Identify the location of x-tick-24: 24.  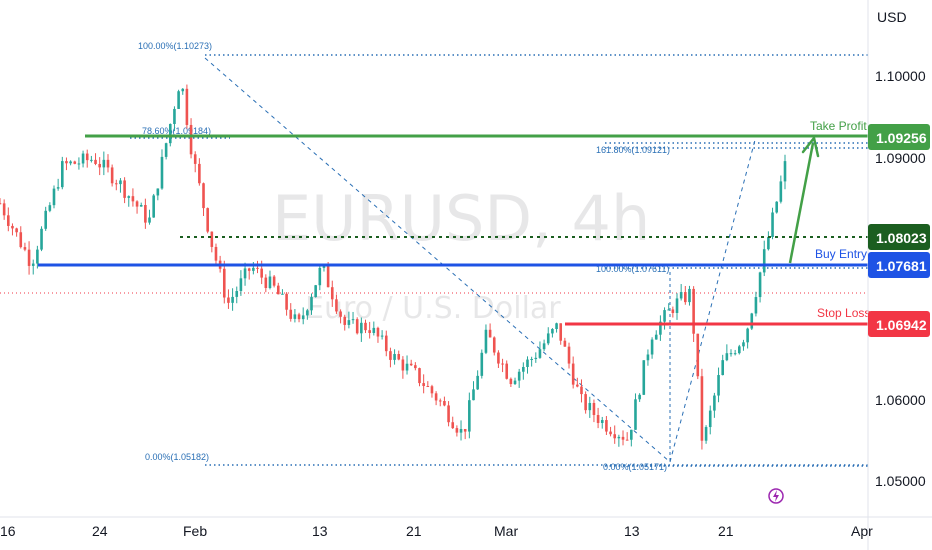
(100, 531).